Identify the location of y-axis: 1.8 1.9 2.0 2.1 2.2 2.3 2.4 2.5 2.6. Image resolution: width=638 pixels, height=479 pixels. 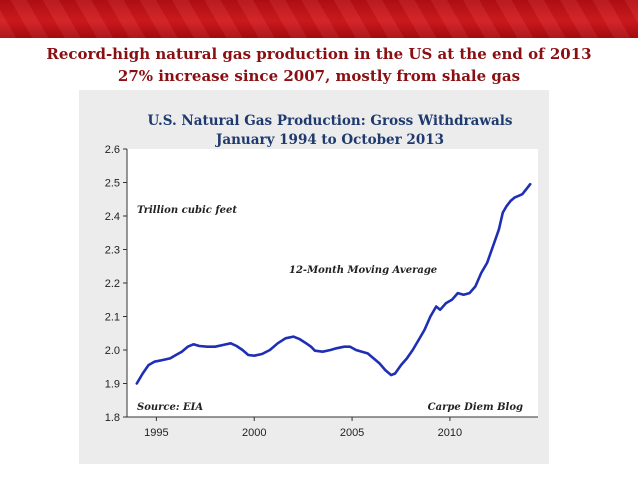
(116, 284).